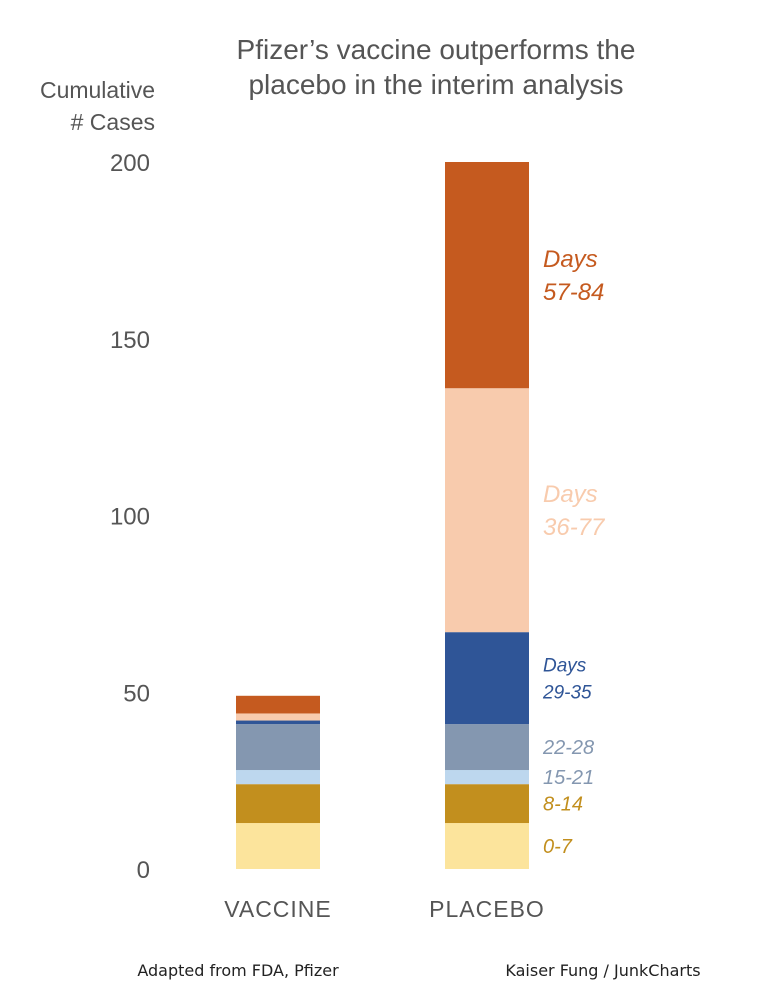 This screenshot has height=1008, width=784. What do you see at coordinates (487, 909) in the screenshot?
I see `category-label-placebo: PLACEBO` at bounding box center [487, 909].